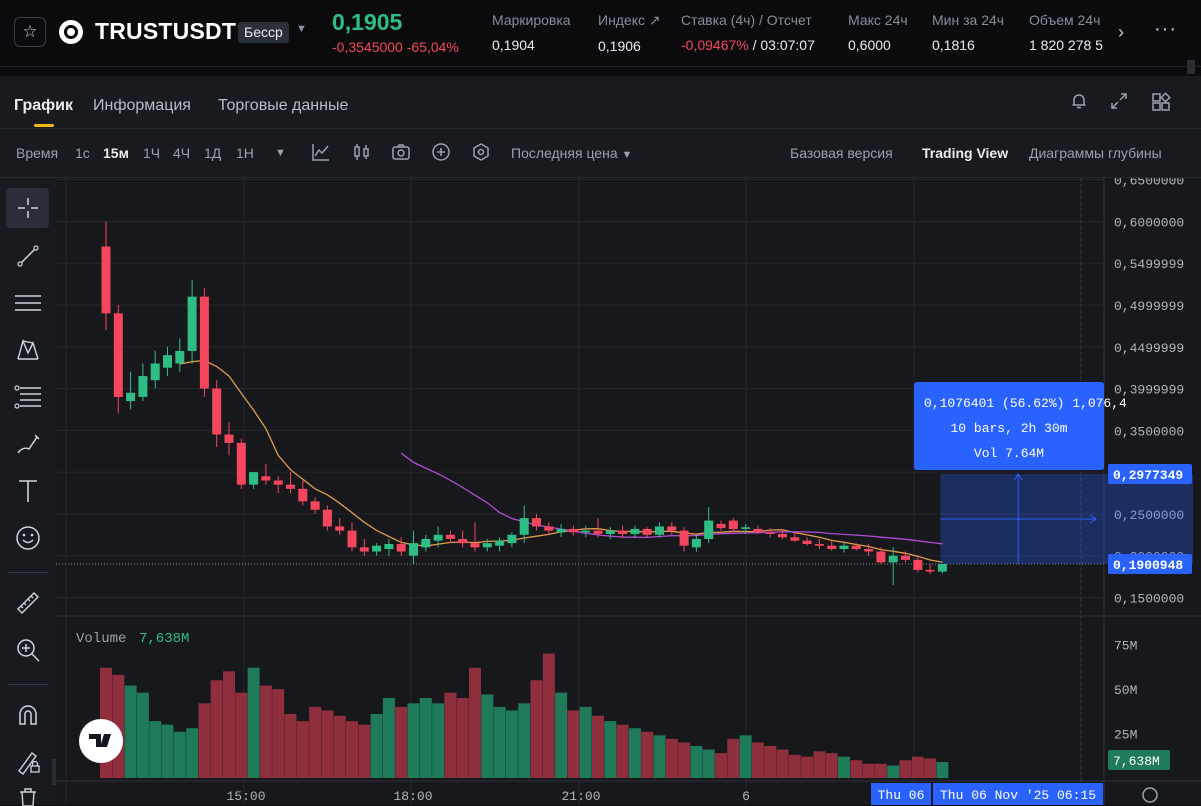 This screenshot has height=806, width=1201. What do you see at coordinates (600, 102) in the screenshot?
I see `chart-tabs: График Информация Торговые данные` at bounding box center [600, 102].